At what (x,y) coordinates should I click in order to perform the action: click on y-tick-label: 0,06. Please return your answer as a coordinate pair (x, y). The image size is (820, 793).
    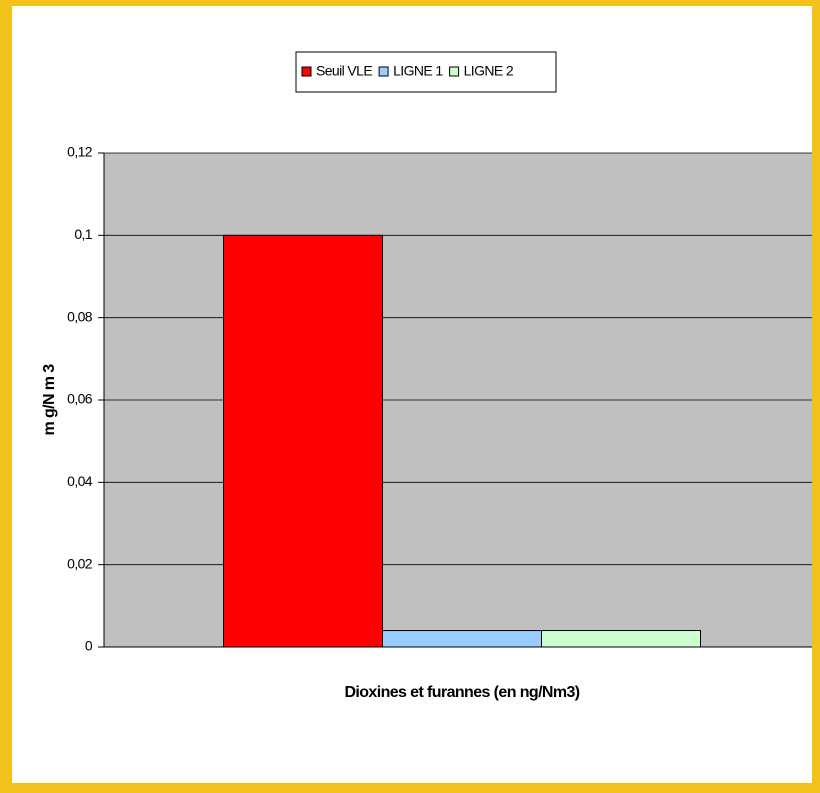
    Looking at the image, I should click on (80, 399).